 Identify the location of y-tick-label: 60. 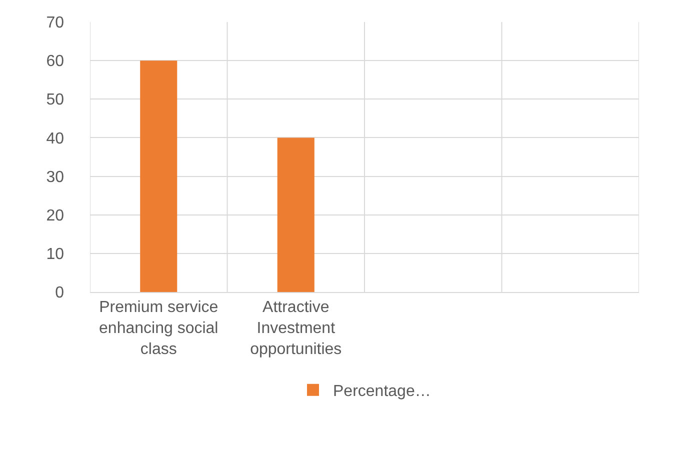
(55, 61).